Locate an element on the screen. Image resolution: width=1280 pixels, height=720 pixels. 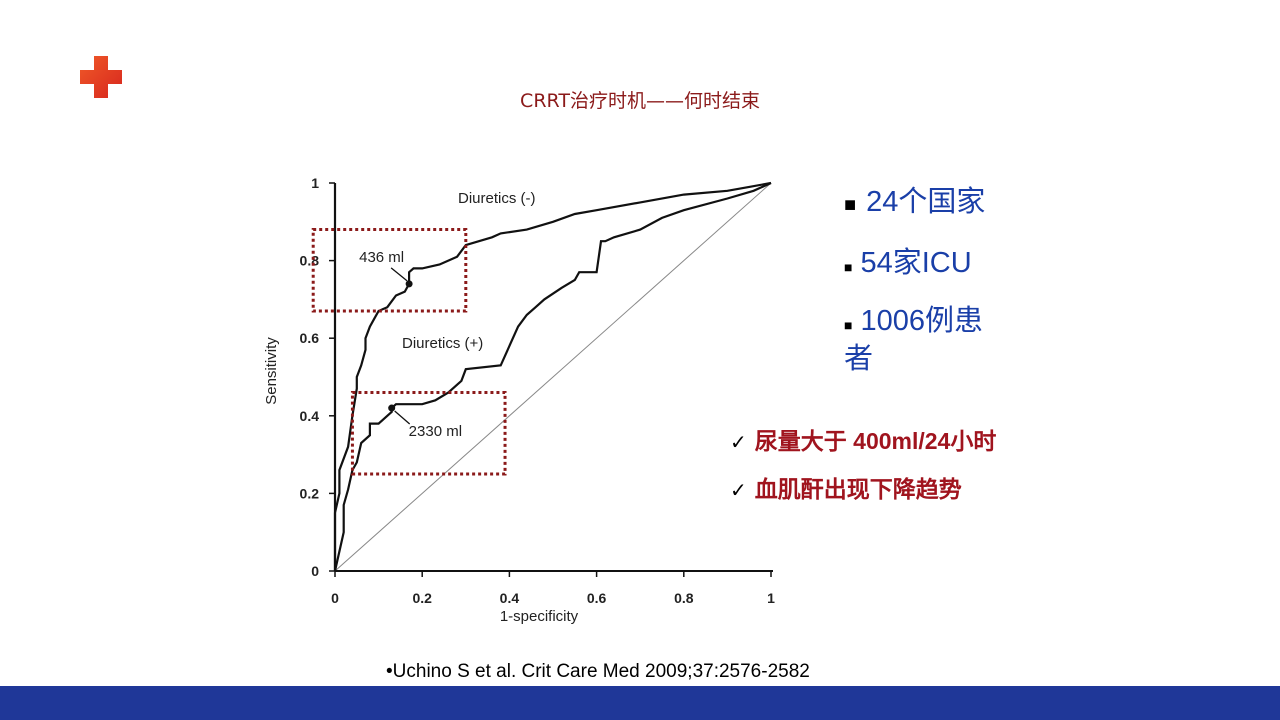
legend-label-diuretics-pos: Diuretics (+) is located at coordinates (442, 343).